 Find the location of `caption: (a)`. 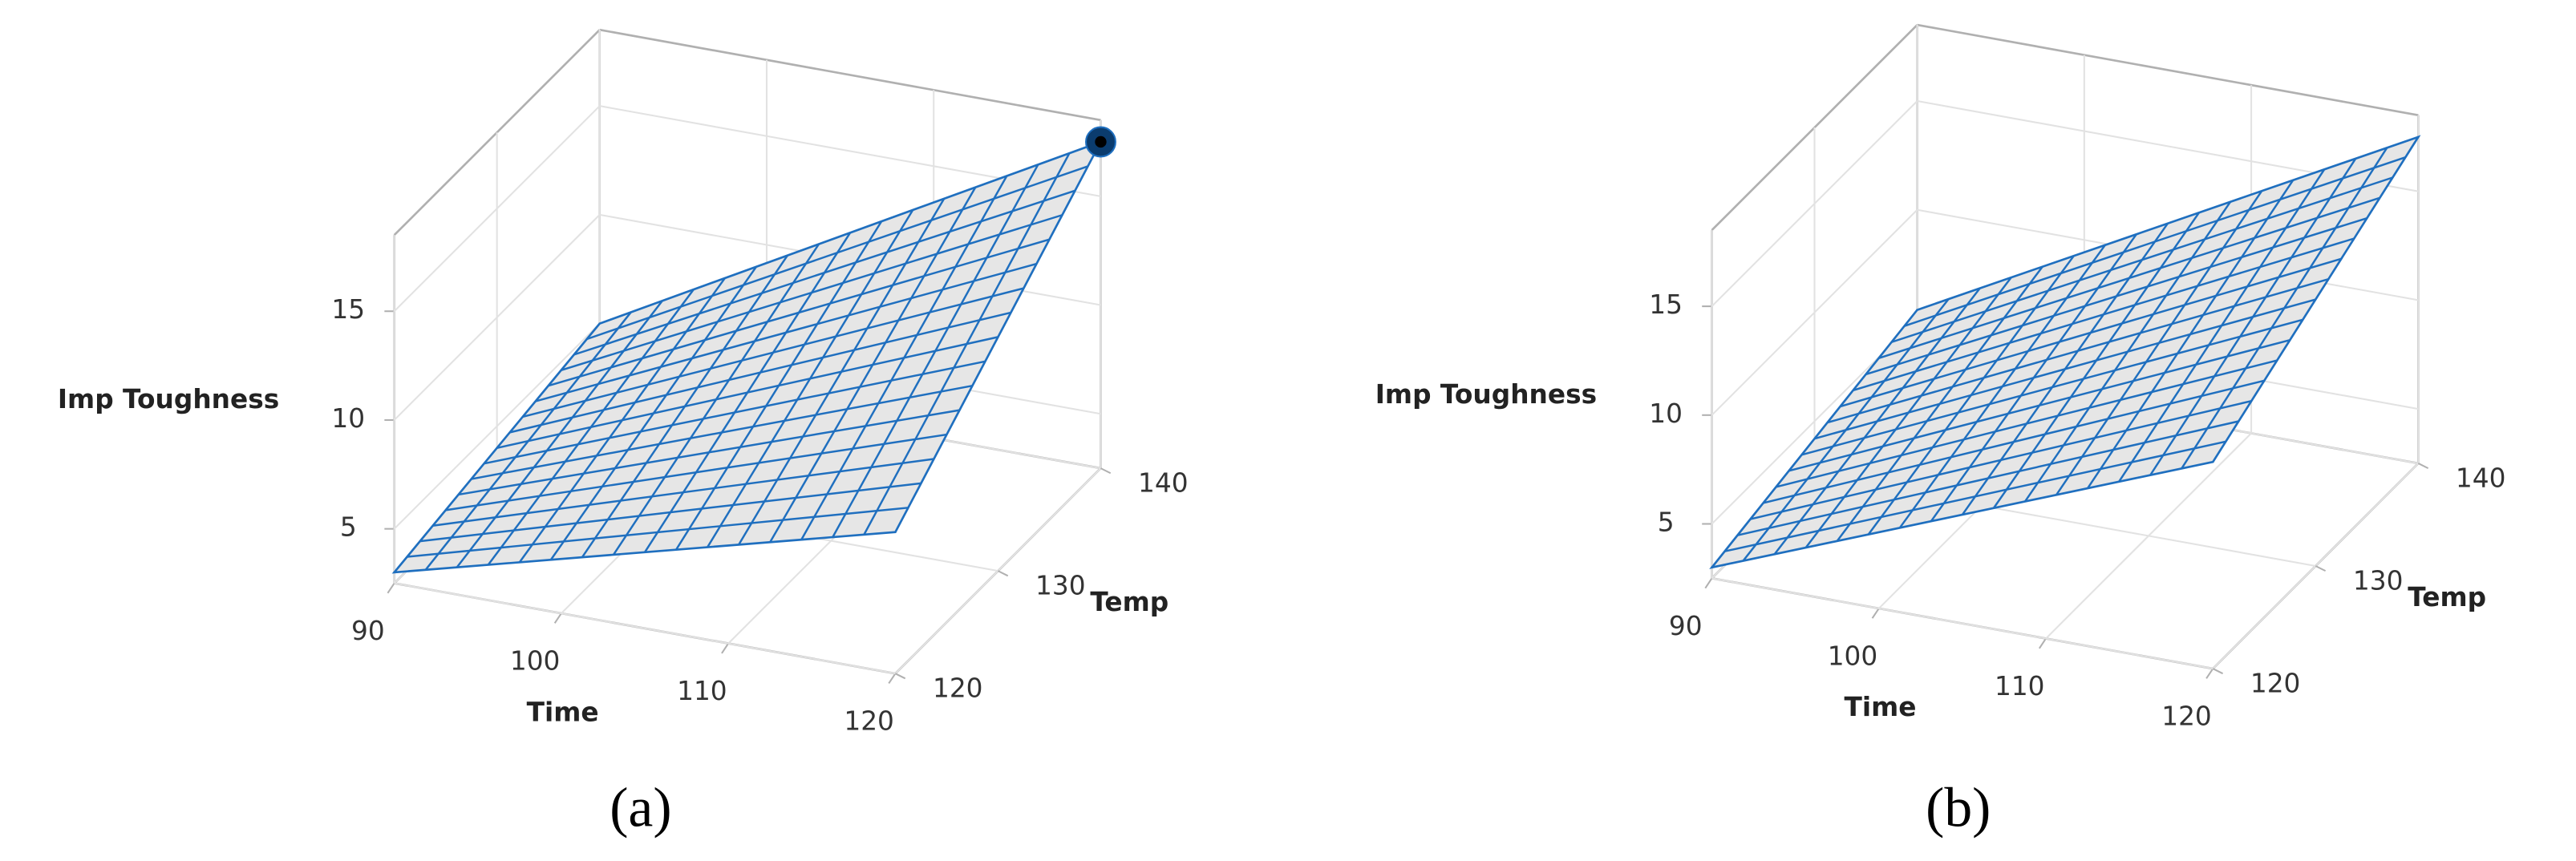

caption: (a) is located at coordinates (640, 808).